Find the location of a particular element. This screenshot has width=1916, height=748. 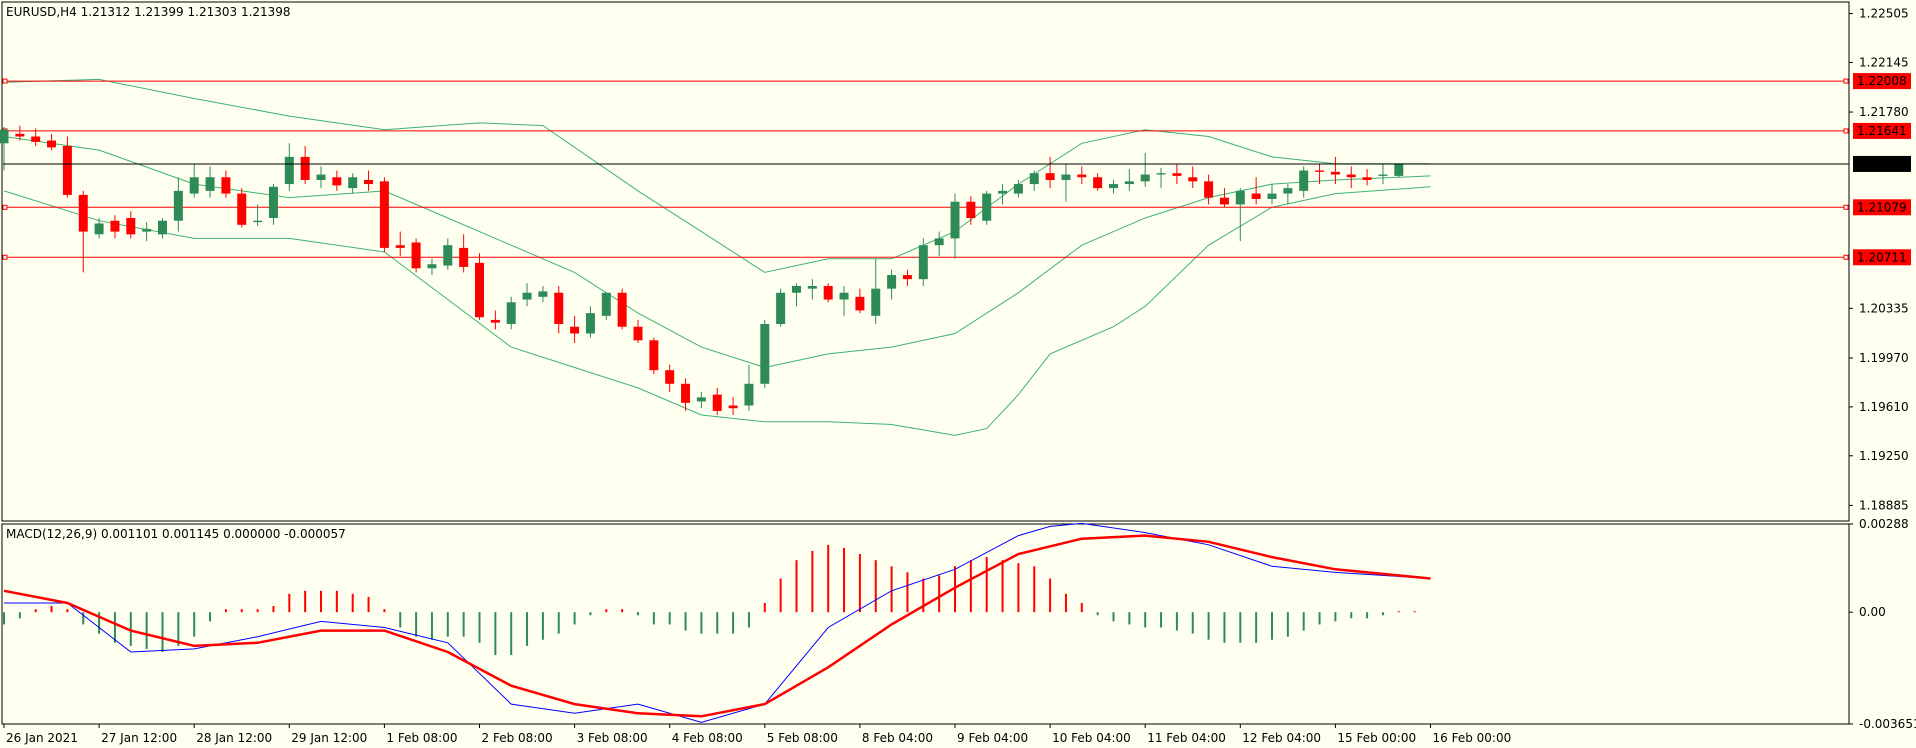

time-tick-label: 1 Feb 08:00 is located at coordinates (421, 738).